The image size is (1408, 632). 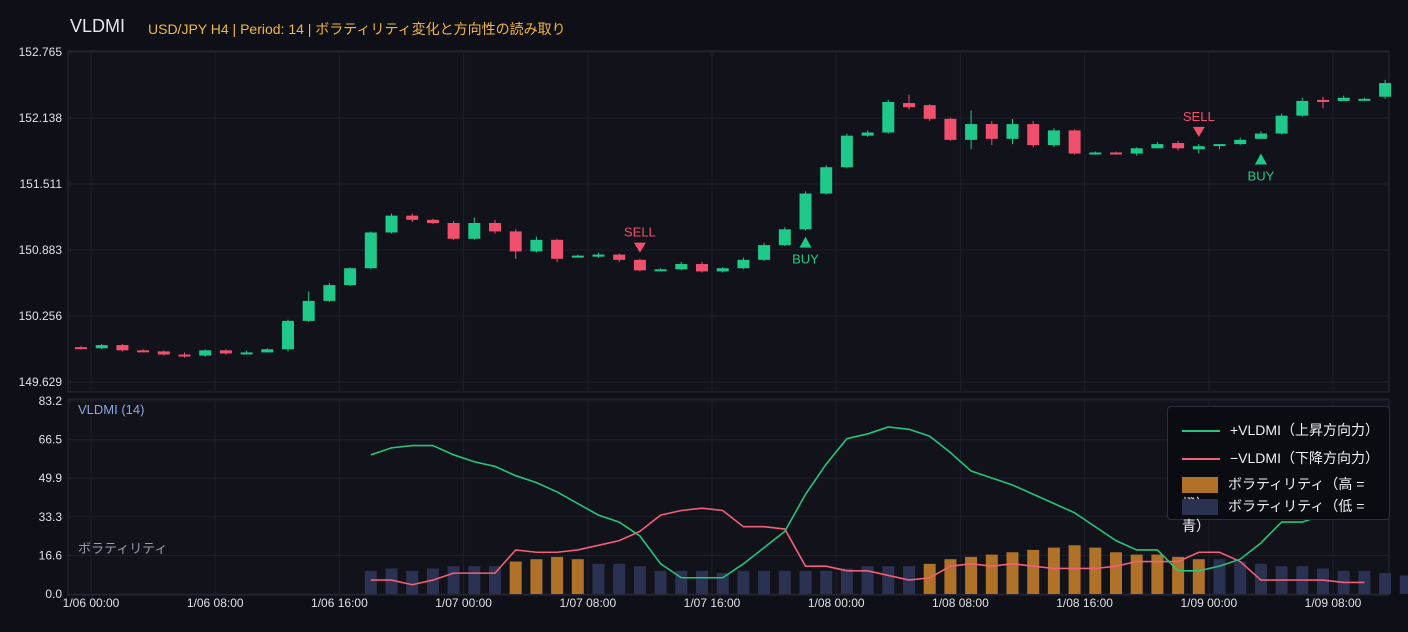 What do you see at coordinates (122, 548) in the screenshot?
I see `volatility-label: ボラティリティ` at bounding box center [122, 548].